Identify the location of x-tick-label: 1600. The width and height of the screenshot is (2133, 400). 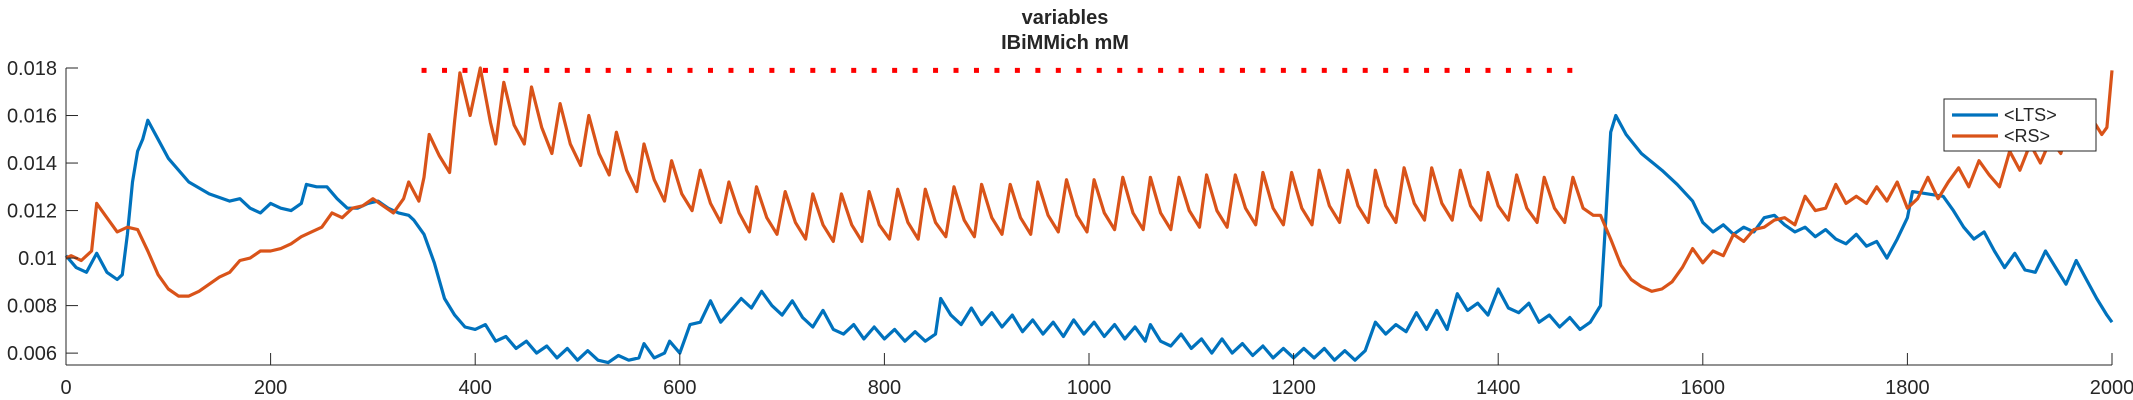
(1703, 388).